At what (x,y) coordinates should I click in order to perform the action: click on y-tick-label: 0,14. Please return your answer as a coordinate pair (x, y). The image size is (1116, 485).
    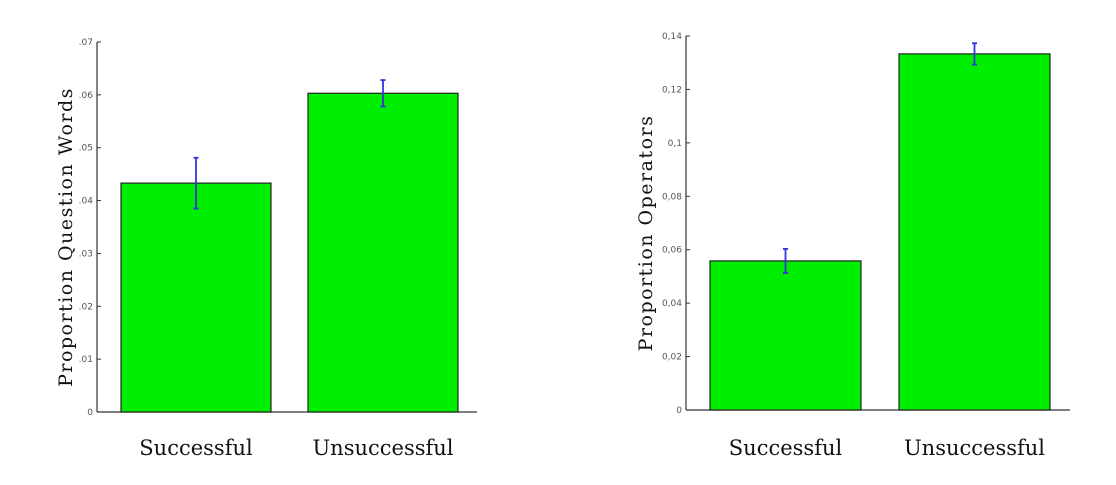
    Looking at the image, I should click on (672, 37).